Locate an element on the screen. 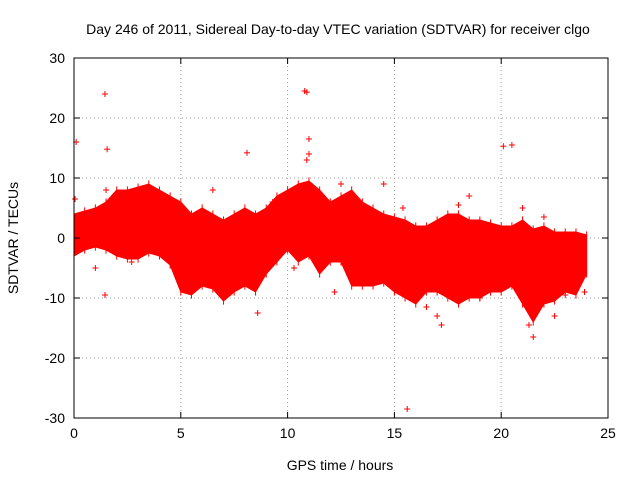 The height and width of the screenshot is (480, 640). x-tick-label: 25 is located at coordinates (608, 433).